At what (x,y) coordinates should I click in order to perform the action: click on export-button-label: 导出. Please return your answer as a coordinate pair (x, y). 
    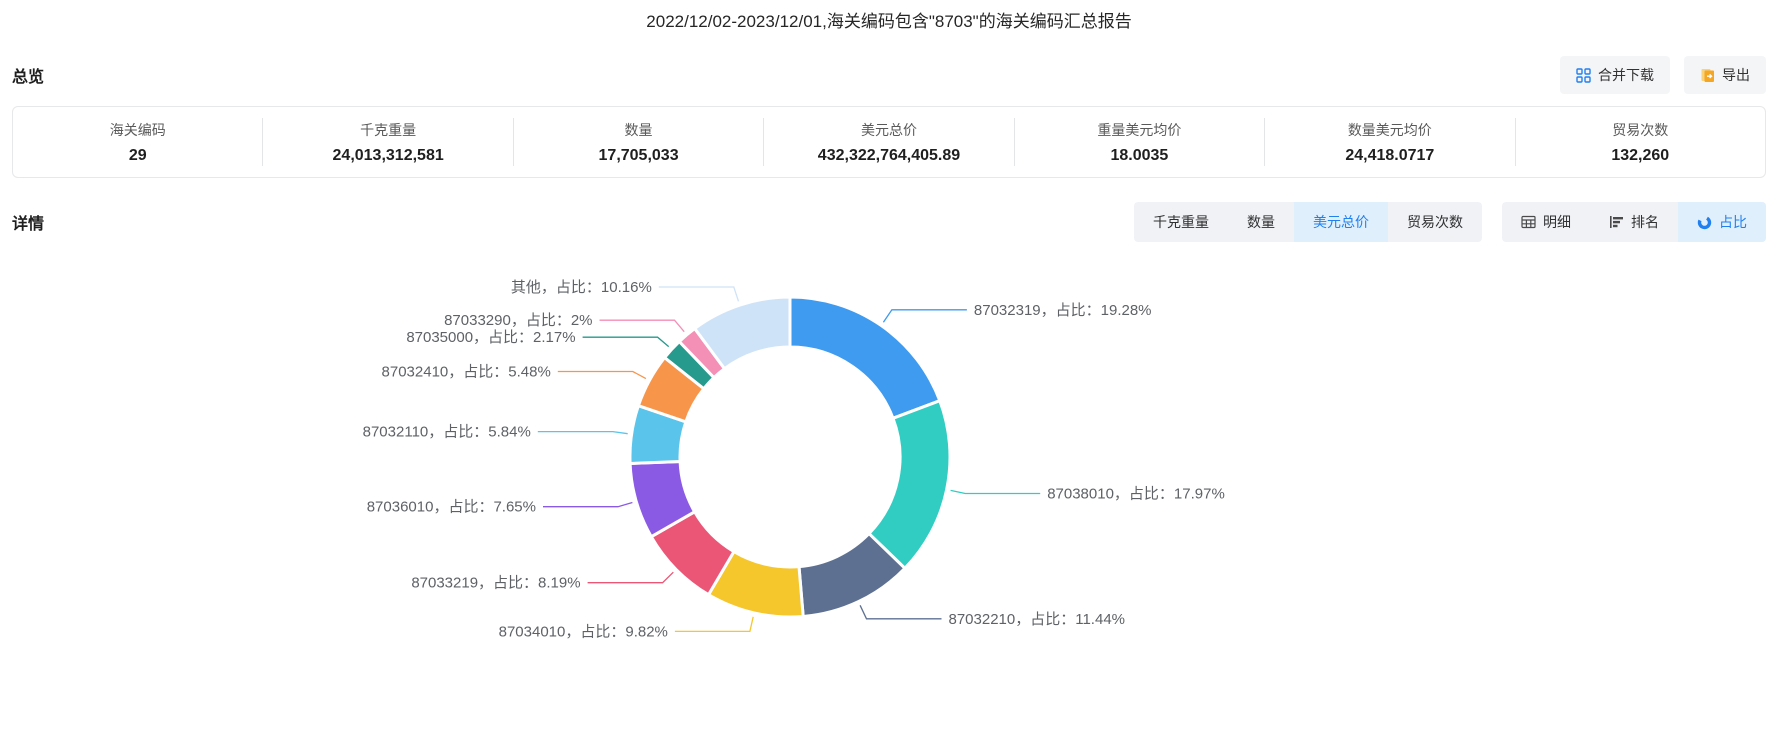
    Looking at the image, I should click on (1736, 75).